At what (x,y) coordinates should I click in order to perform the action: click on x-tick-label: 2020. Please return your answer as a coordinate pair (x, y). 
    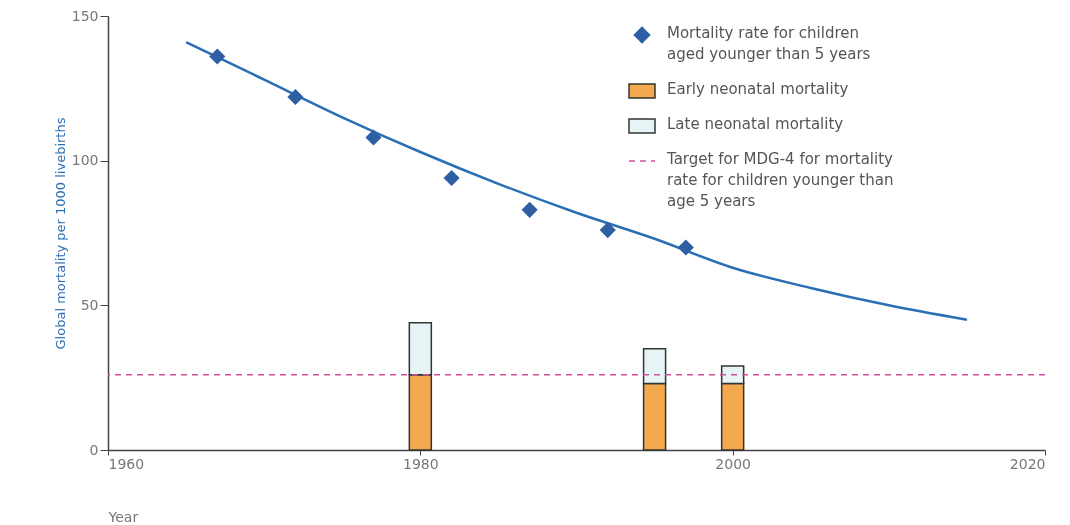
    Looking at the image, I should click on (1027, 463).